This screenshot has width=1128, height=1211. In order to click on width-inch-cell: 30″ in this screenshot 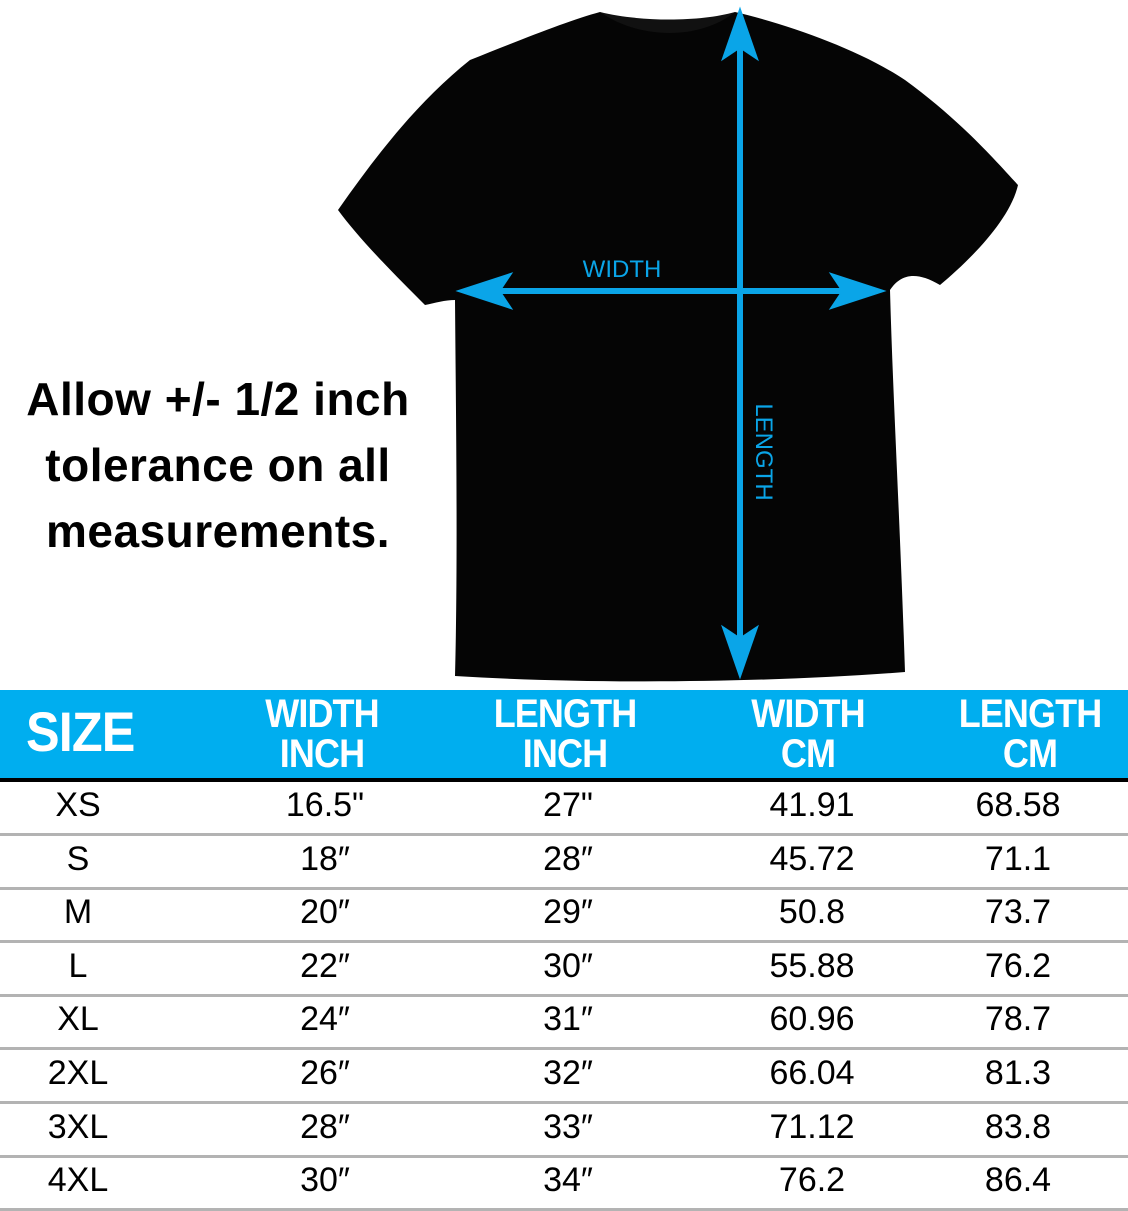, I will do `click(325, 1180)`.